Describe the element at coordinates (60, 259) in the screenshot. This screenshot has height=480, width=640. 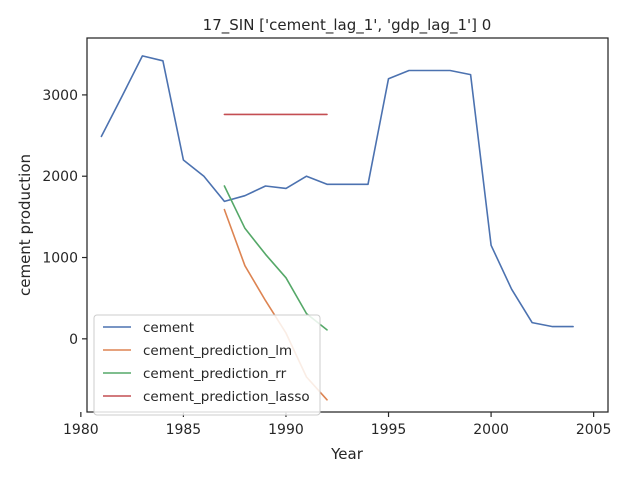
I see `y-tick-label: 1000` at that location.